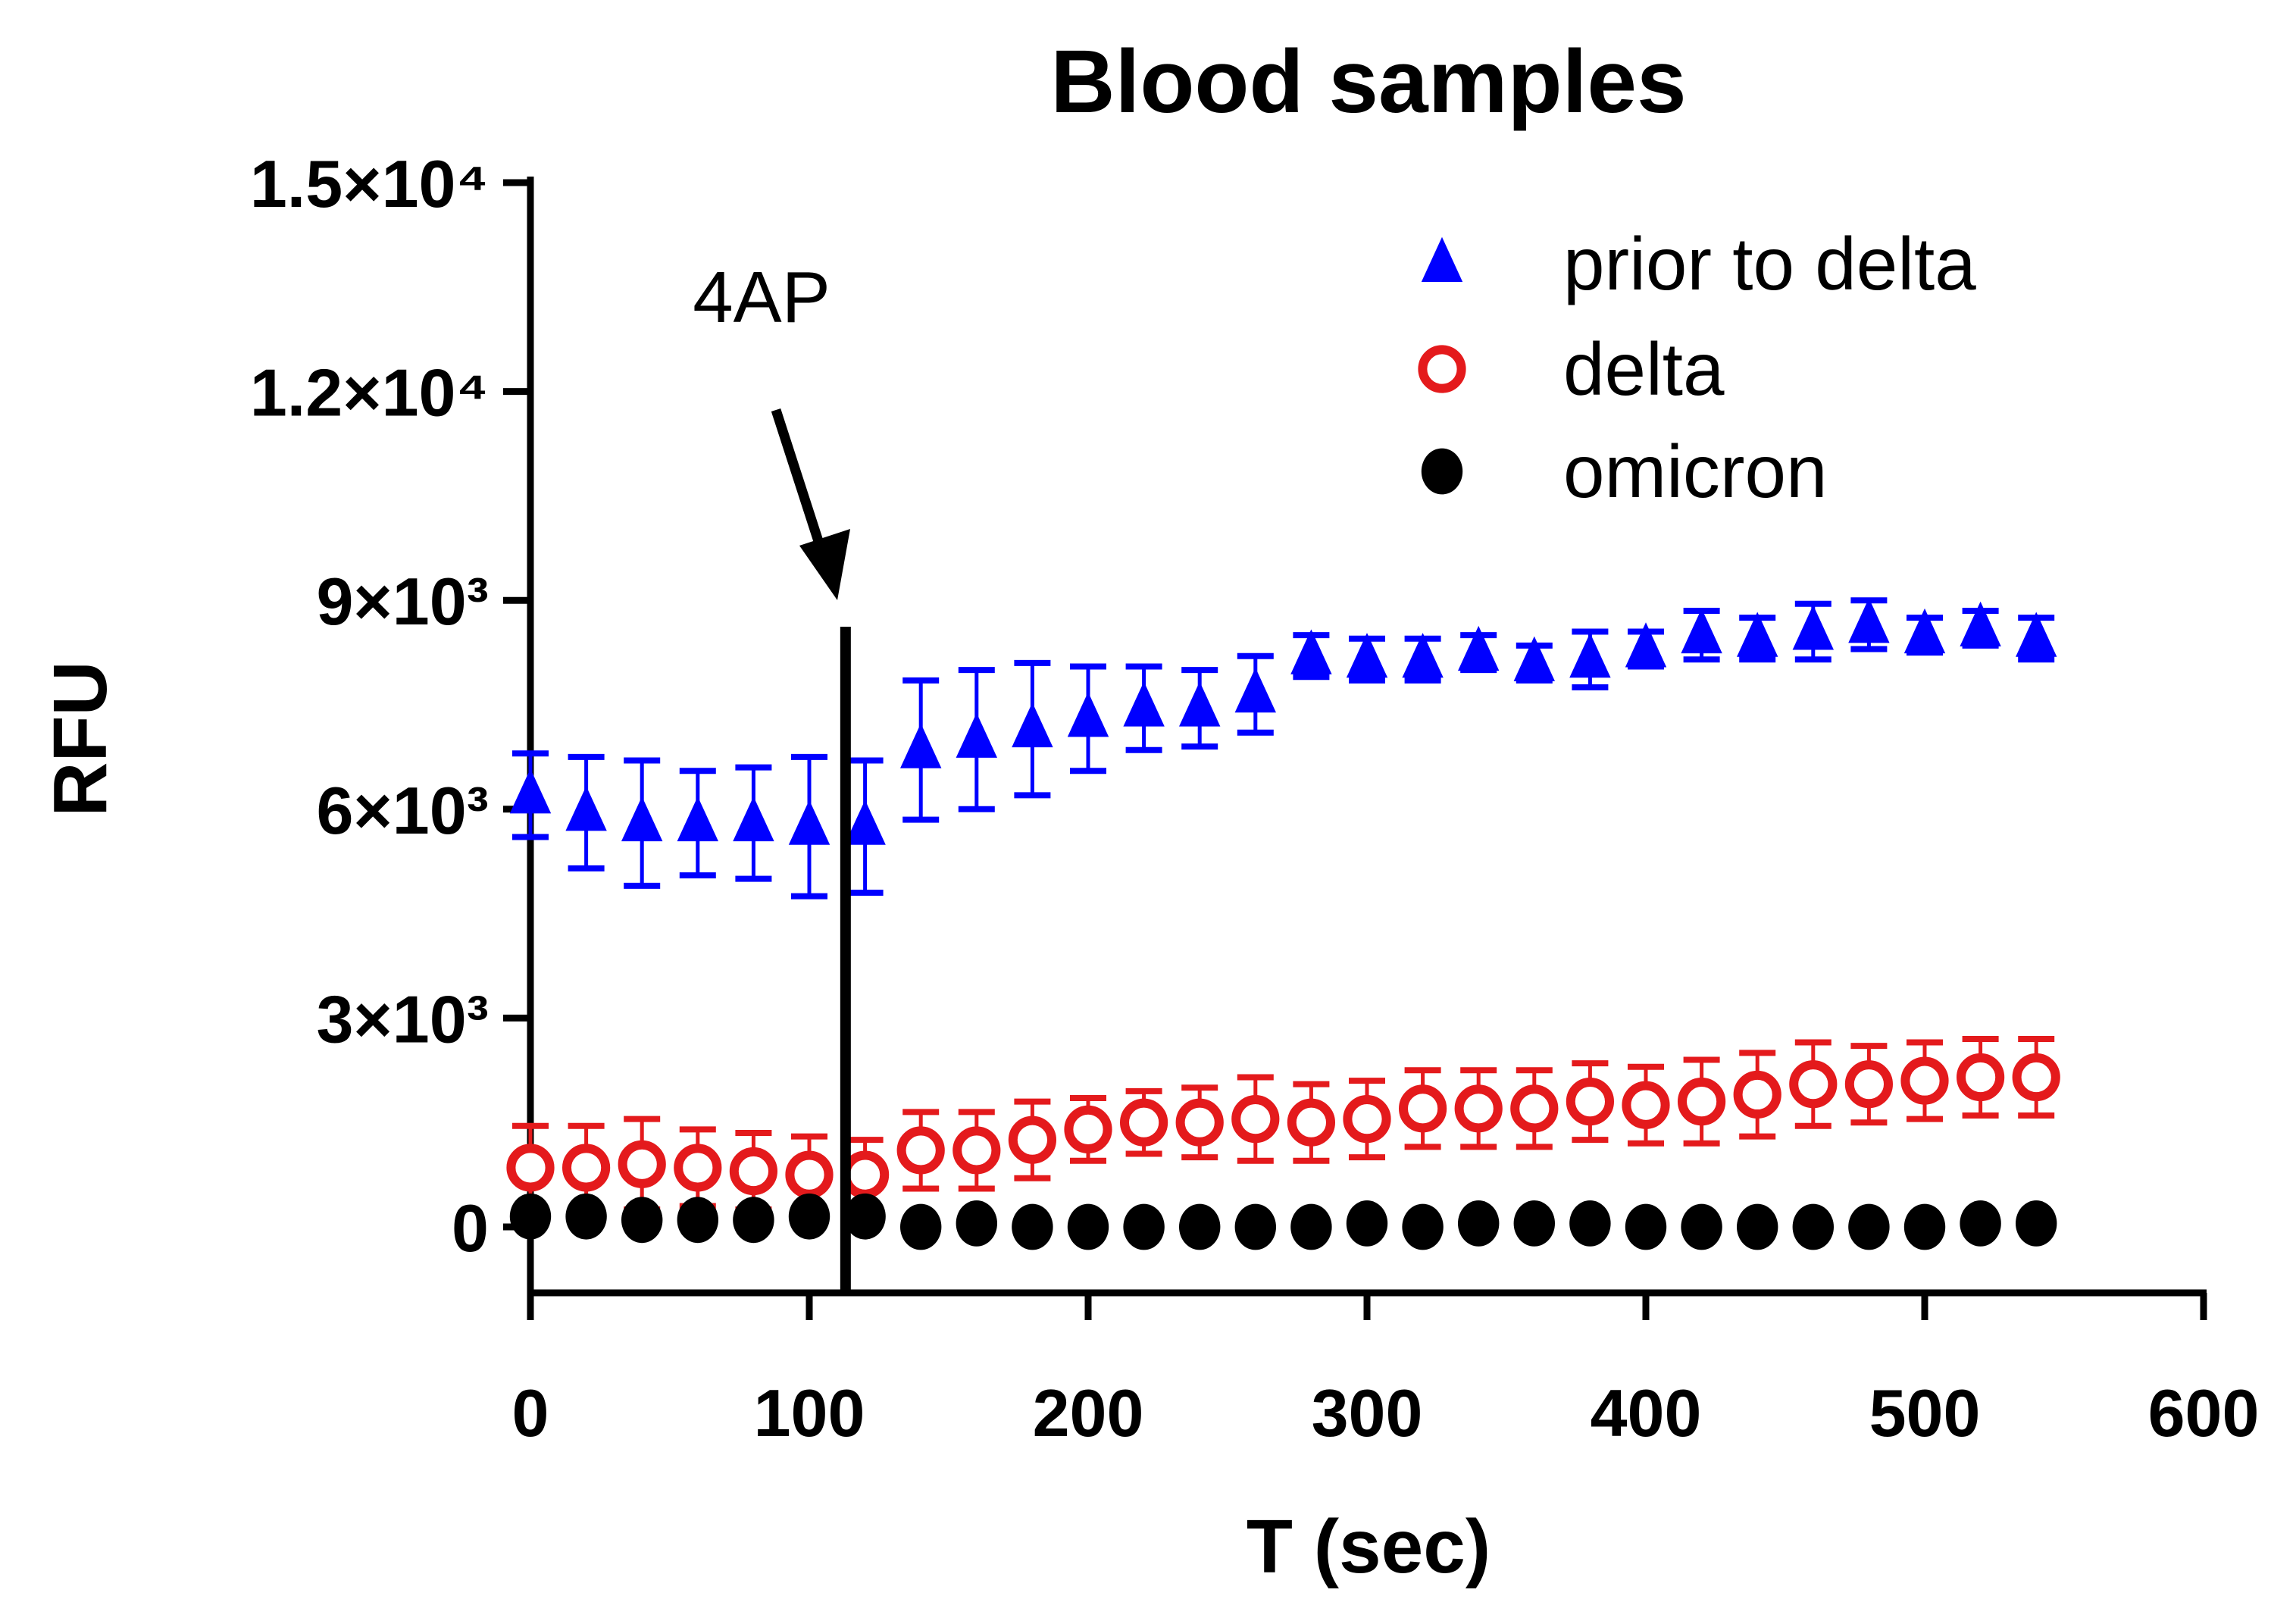  What do you see at coordinates (824, 564) in the screenshot?
I see `arrow-head` at bounding box center [824, 564].